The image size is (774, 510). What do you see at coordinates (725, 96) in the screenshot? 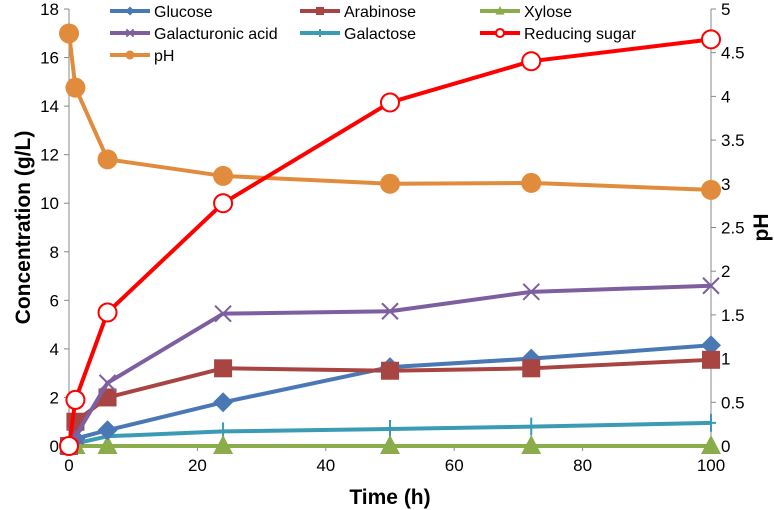
I see `y2-tick-label: 4` at bounding box center [725, 96].